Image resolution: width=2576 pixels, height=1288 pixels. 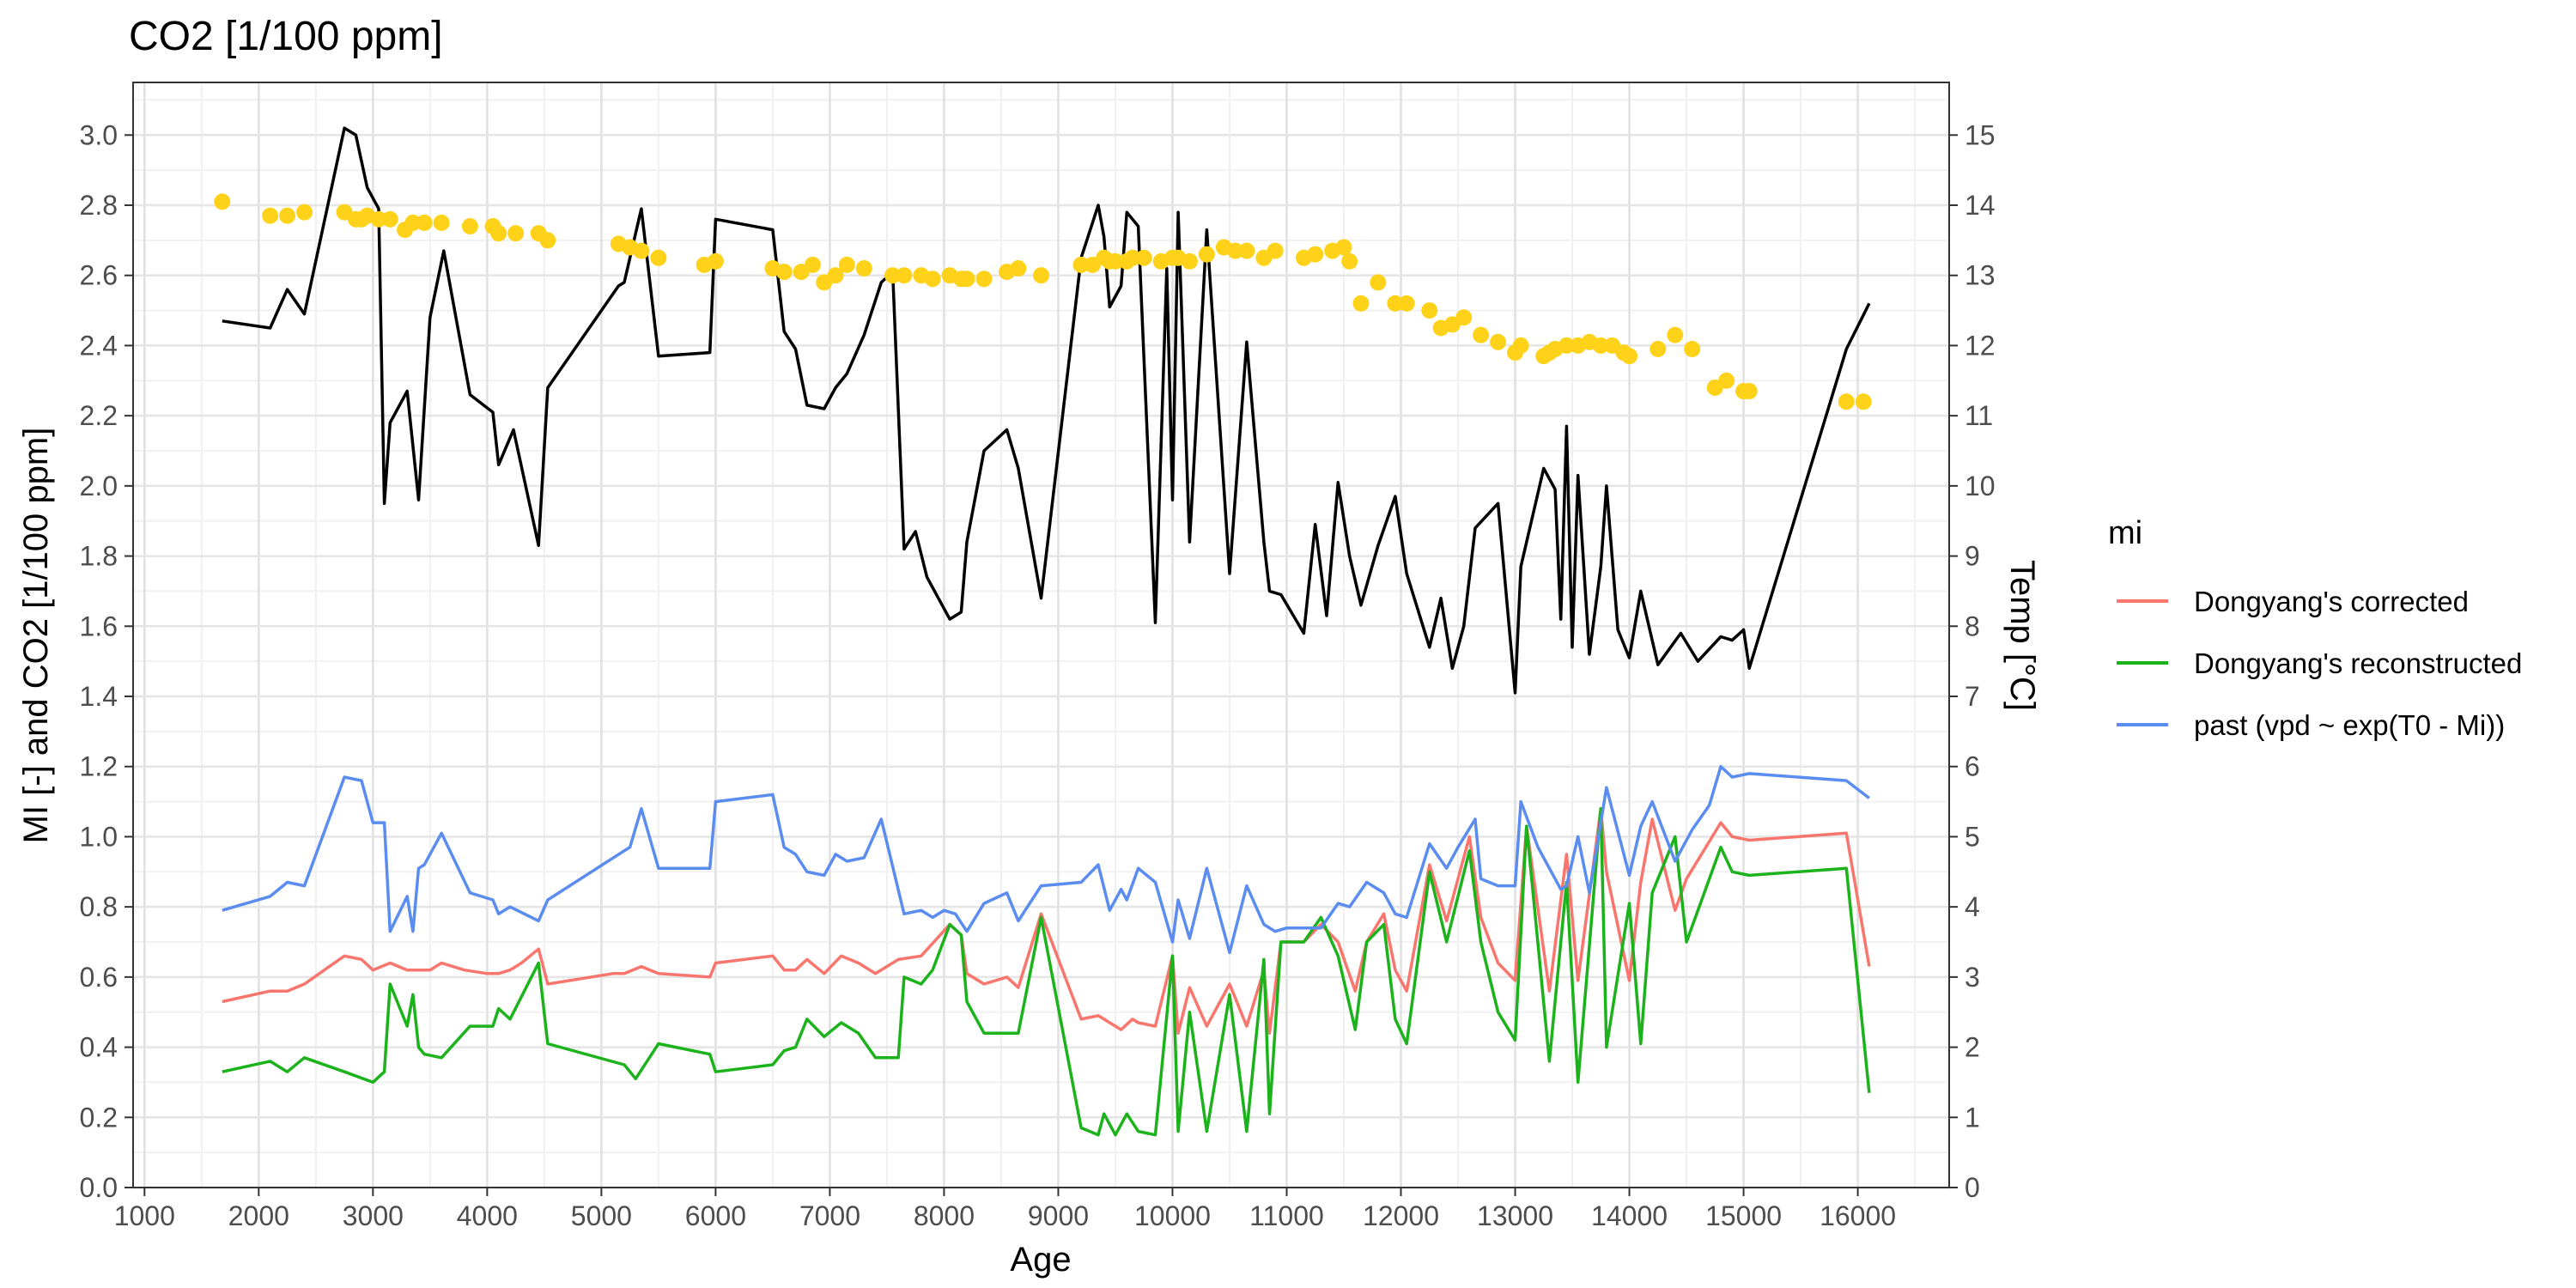 What do you see at coordinates (99, 696) in the screenshot?
I see `y-tick-label: 1.4` at bounding box center [99, 696].